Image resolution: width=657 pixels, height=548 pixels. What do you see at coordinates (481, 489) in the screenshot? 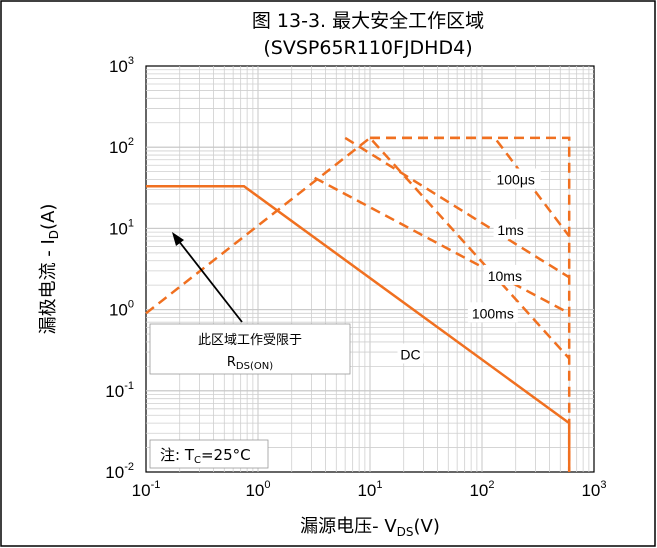
I see `x-tick-label: 10²` at bounding box center [481, 489].